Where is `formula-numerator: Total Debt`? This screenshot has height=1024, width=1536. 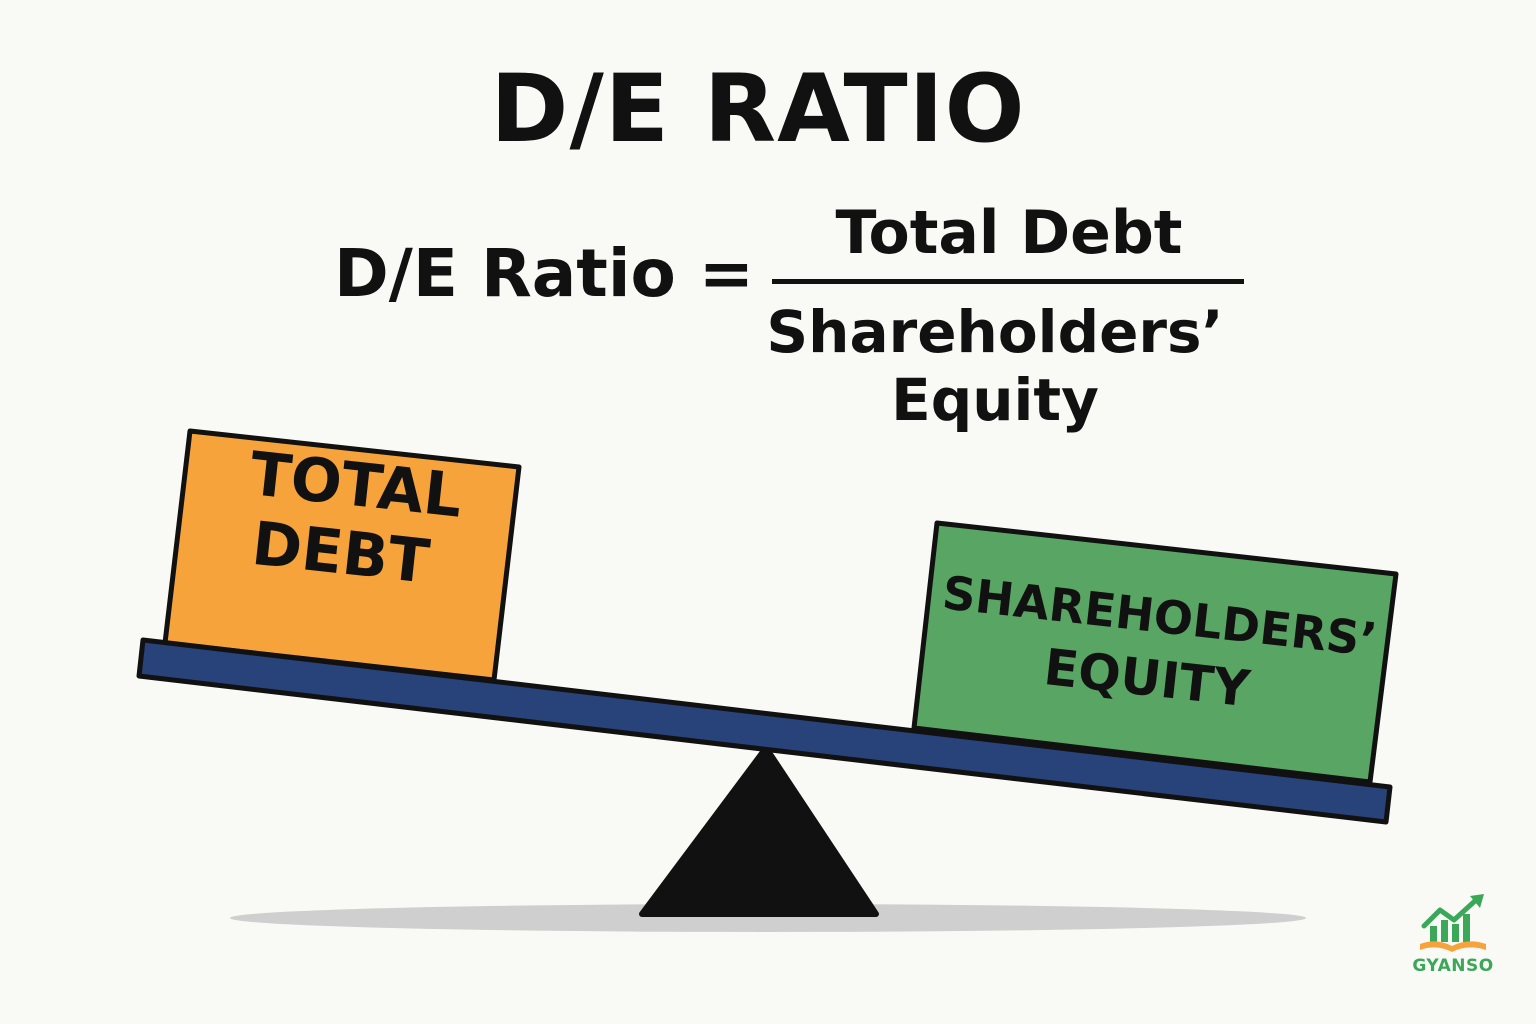
formula-numerator: Total Debt is located at coordinates (1009, 233).